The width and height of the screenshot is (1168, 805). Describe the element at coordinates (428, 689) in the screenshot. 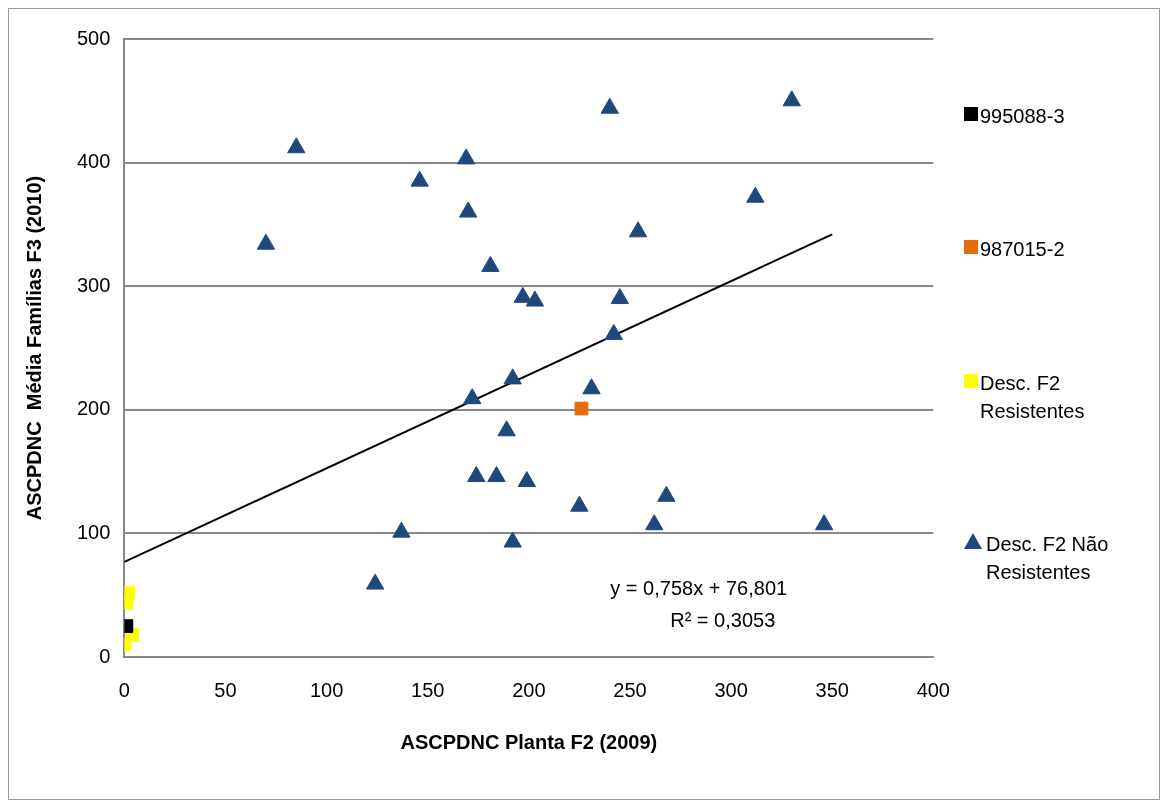

I see `x-tick-label: 150` at that location.